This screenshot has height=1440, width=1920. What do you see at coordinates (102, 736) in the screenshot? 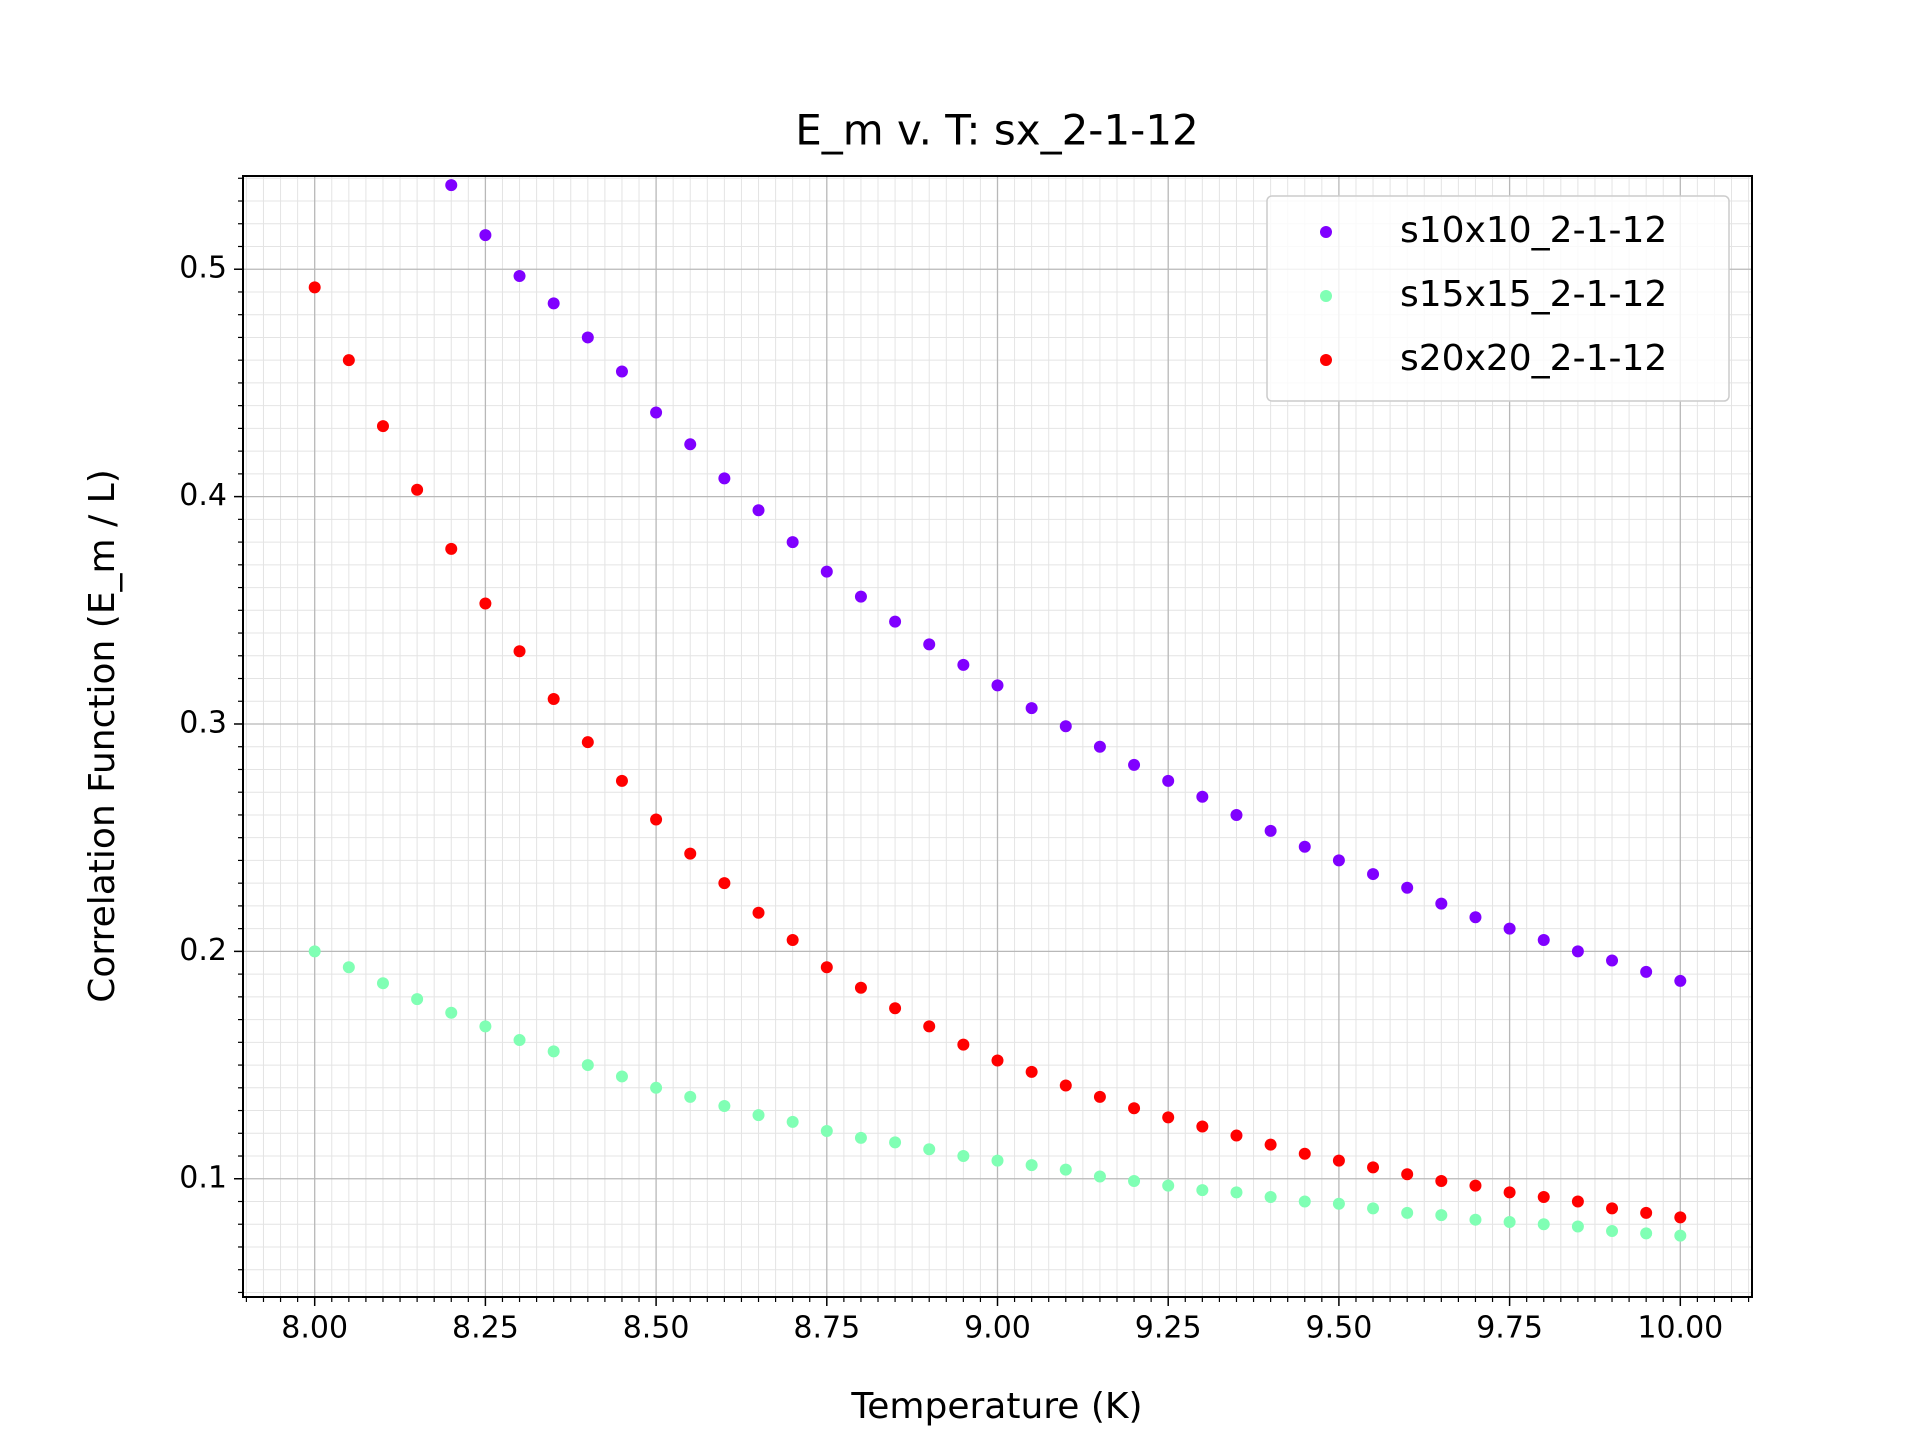
I see `y-axis-label: Correlation Function (E_m / L)` at bounding box center [102, 736].